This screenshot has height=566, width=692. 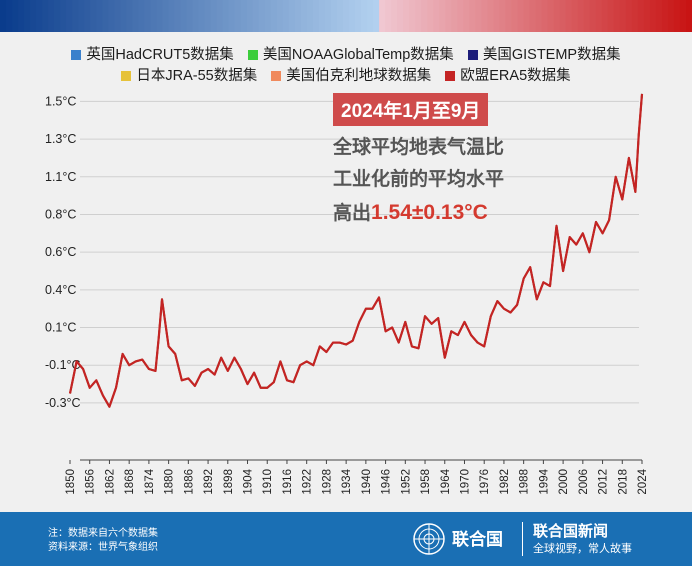 I want to click on x-tick-label: 1880, so click(x=170, y=482).